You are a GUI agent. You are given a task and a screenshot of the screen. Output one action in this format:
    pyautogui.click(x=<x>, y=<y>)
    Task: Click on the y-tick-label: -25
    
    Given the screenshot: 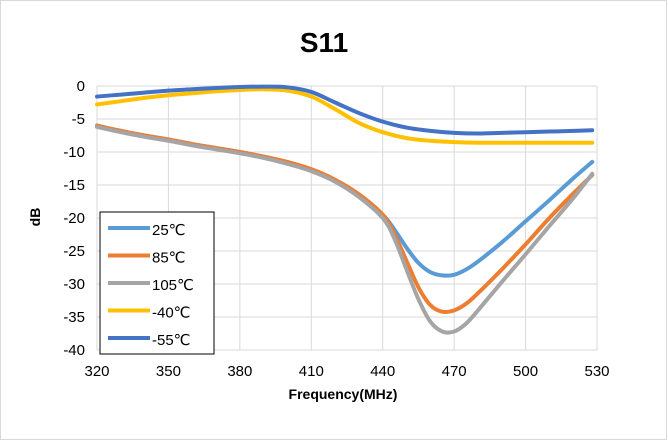 What is the action you would take?
    pyautogui.click(x=74, y=251)
    